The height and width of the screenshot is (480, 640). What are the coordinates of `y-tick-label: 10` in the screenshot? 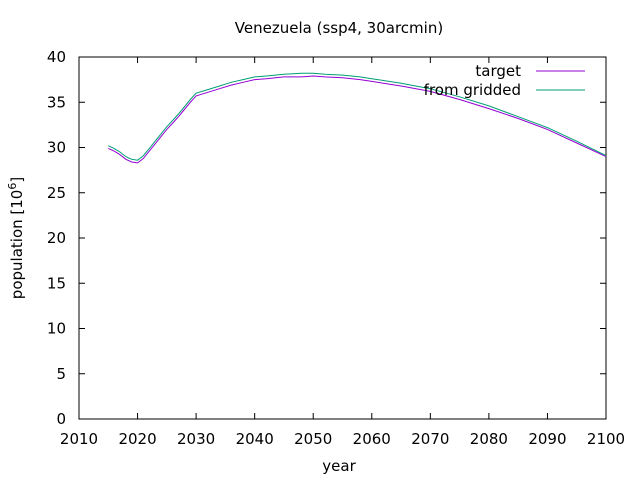 It's located at (56, 329).